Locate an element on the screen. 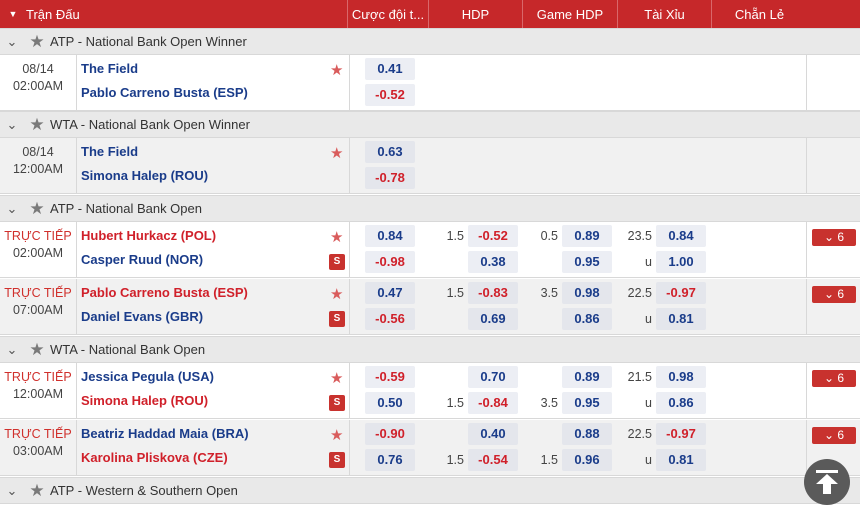 This screenshot has height=507, width=860. odds-button: 0.38 is located at coordinates (493, 262).